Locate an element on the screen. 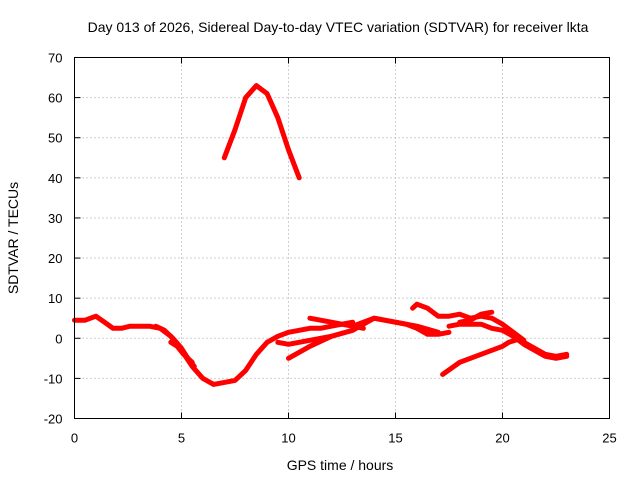 The height and width of the screenshot is (480, 640). x-tick-label: 25 is located at coordinates (609, 438).